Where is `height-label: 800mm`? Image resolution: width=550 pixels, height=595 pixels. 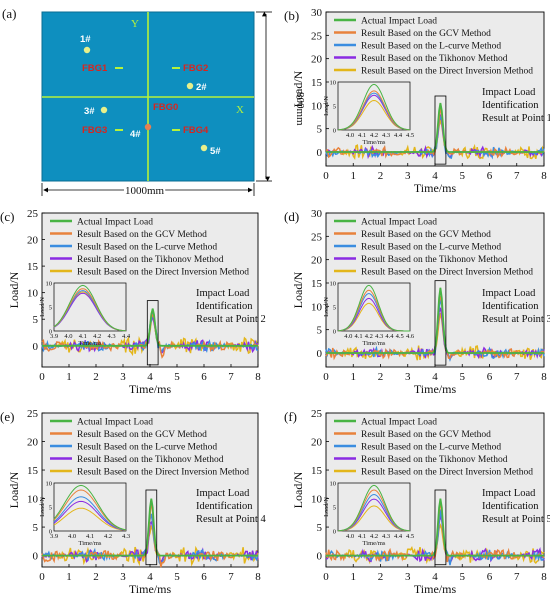 height-label: 800mm is located at coordinates (300, 109).